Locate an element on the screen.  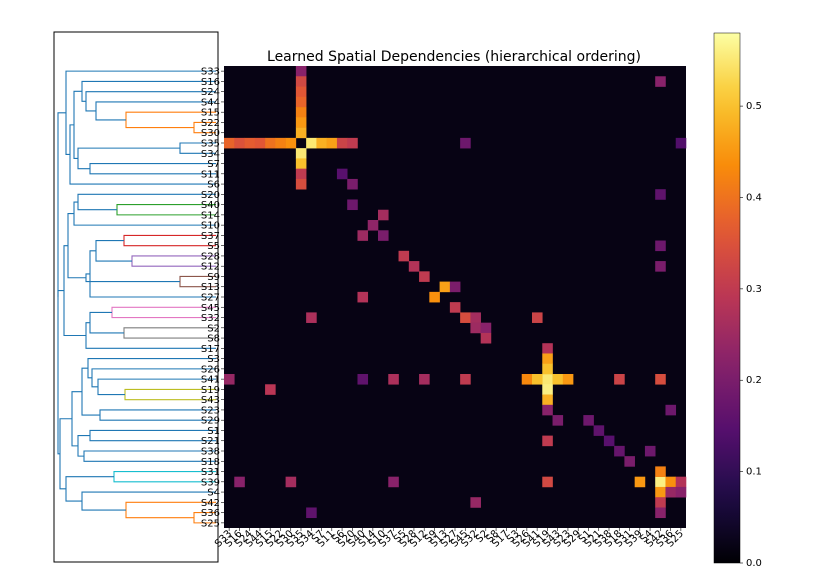
y-tick-label: S41 is located at coordinates (210, 380).